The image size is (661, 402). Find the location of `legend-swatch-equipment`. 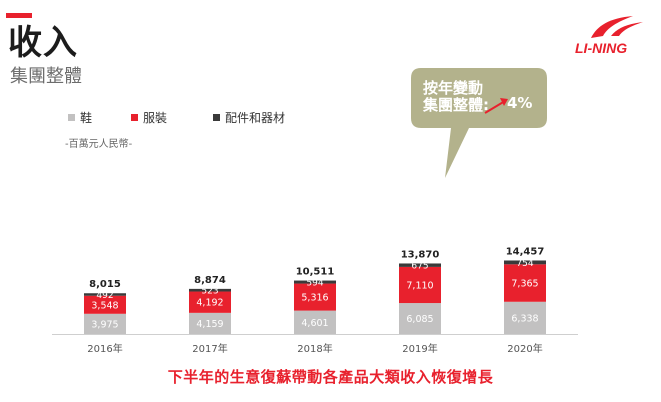

legend-swatch-equipment is located at coordinates (216, 117).